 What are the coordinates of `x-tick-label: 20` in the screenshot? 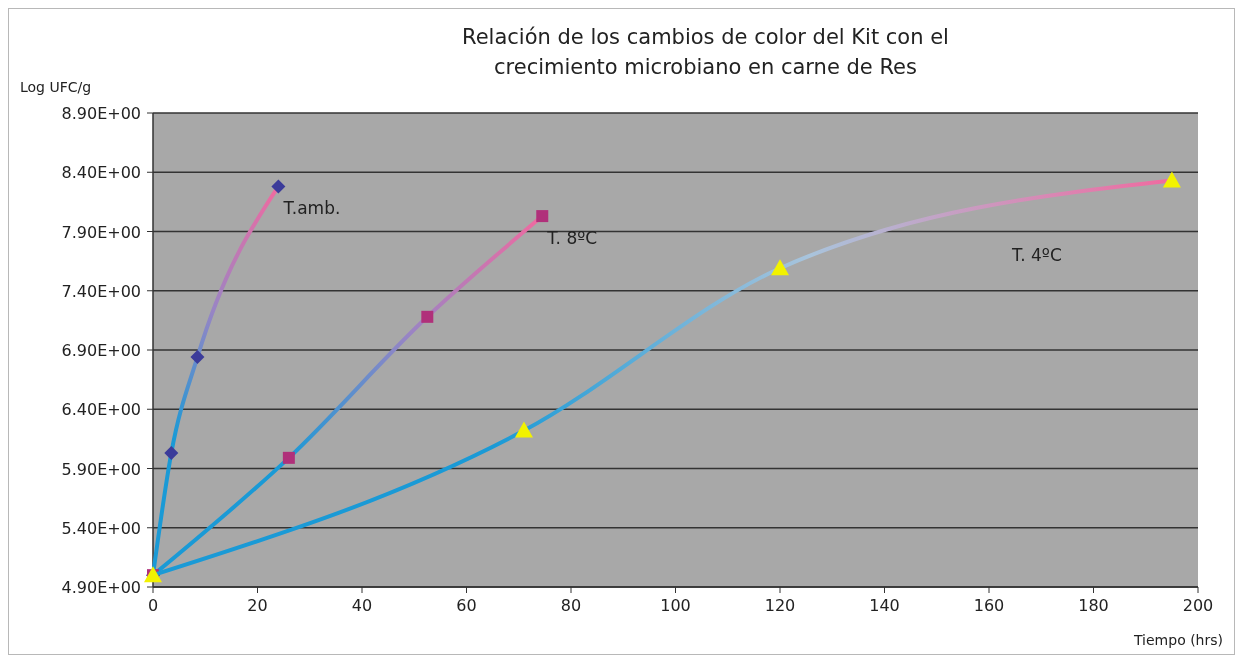 It's located at (257, 605).